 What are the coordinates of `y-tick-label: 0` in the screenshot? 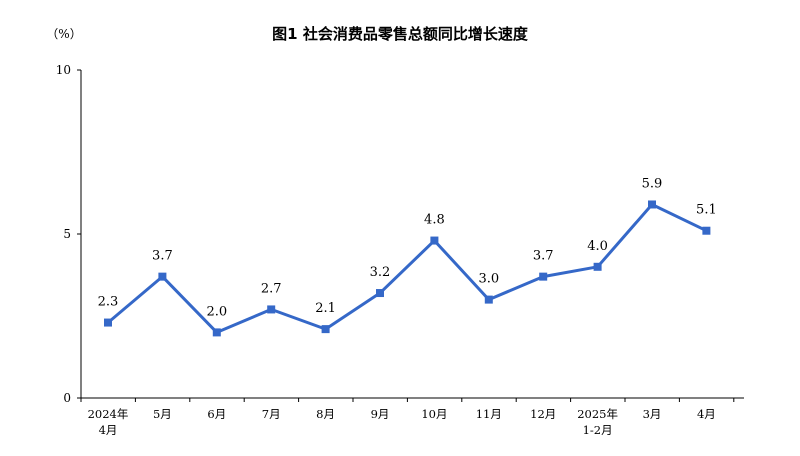 It's located at (67, 398).